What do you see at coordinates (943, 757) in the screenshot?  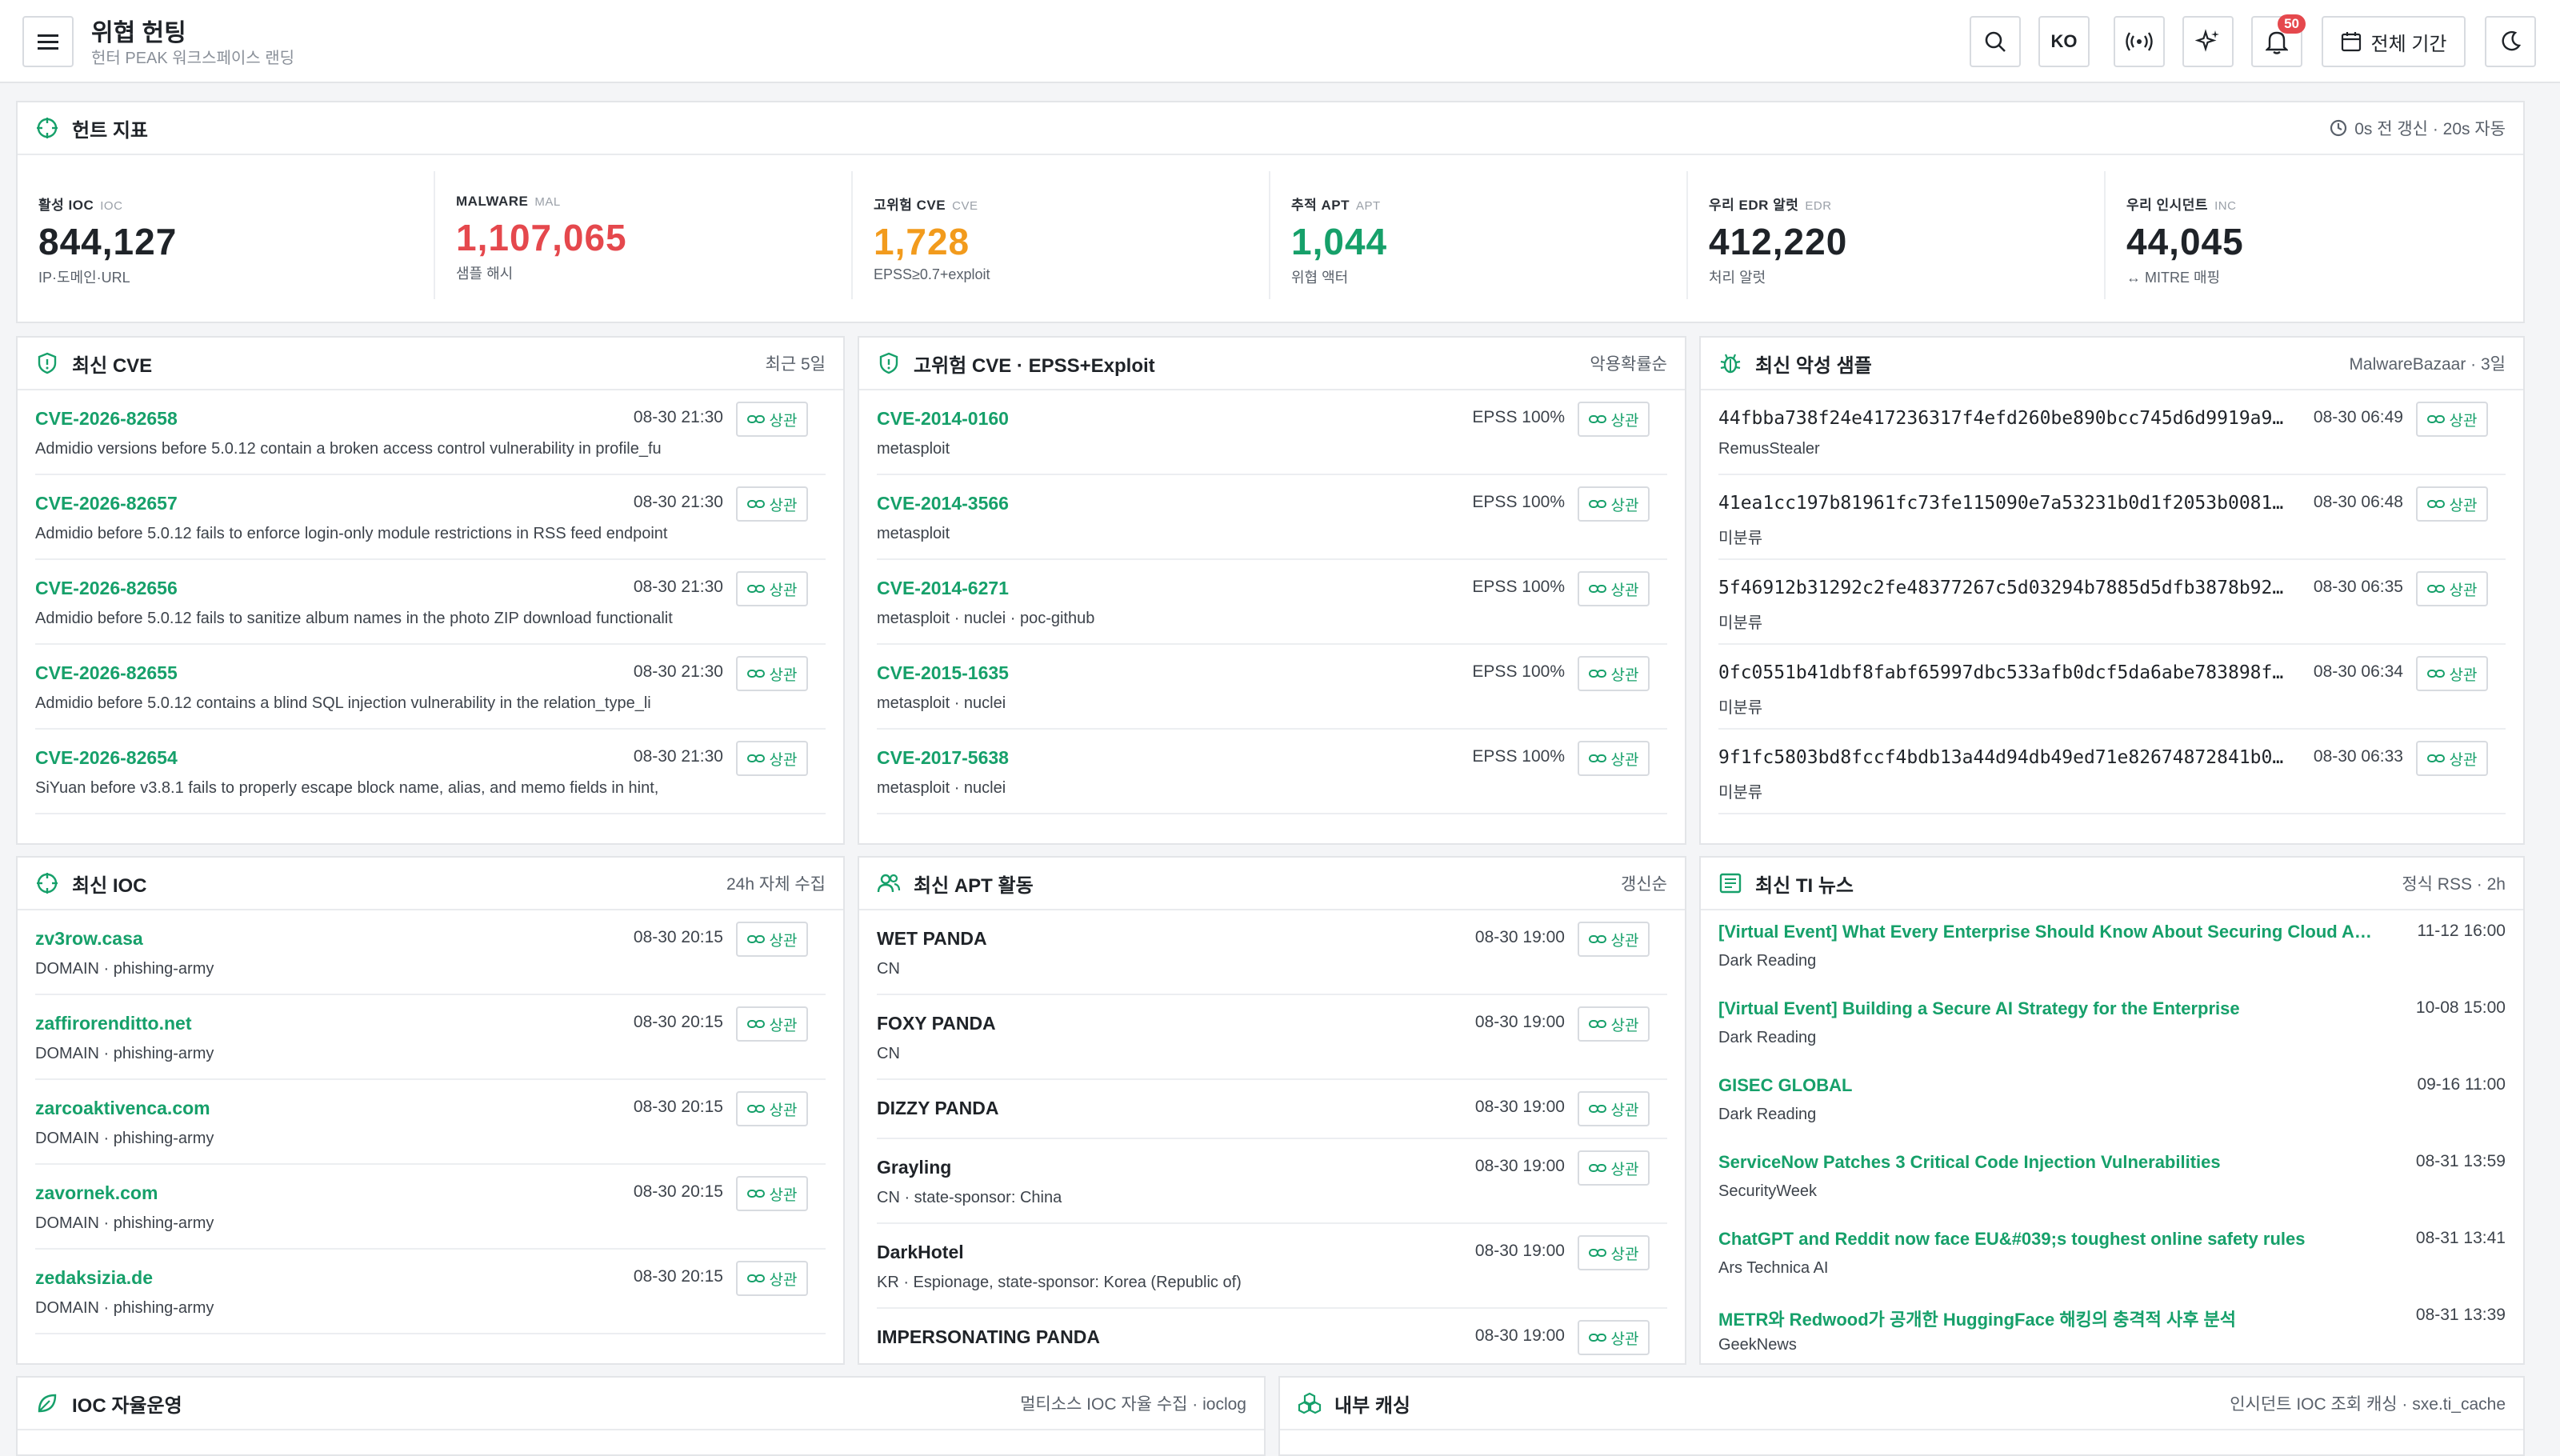 I see `cve-id-link: CVE-2017-5638` at bounding box center [943, 757].